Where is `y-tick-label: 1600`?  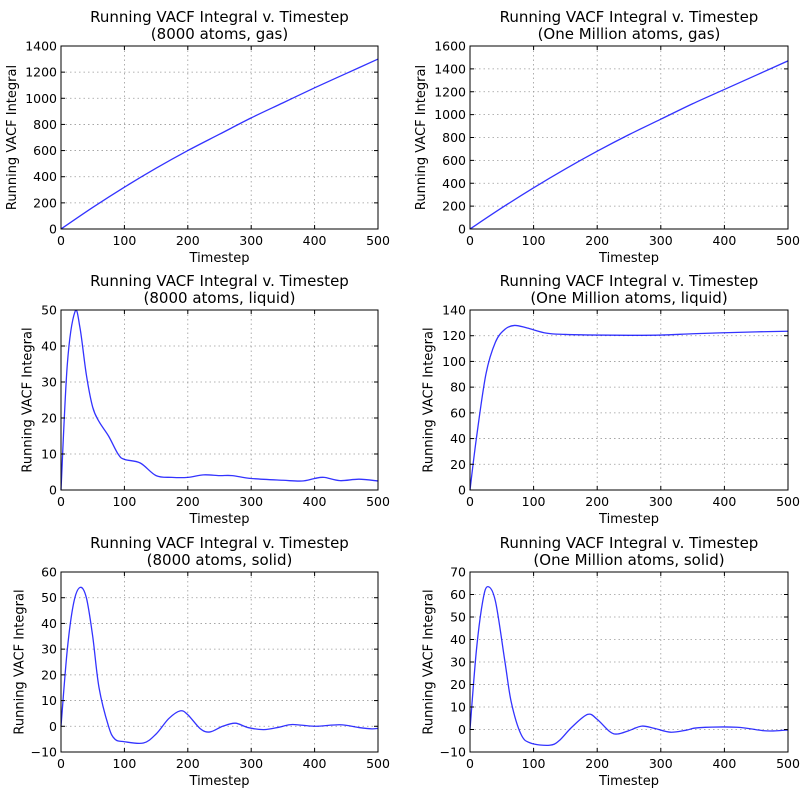 y-tick-label: 1600 is located at coordinates (450, 46).